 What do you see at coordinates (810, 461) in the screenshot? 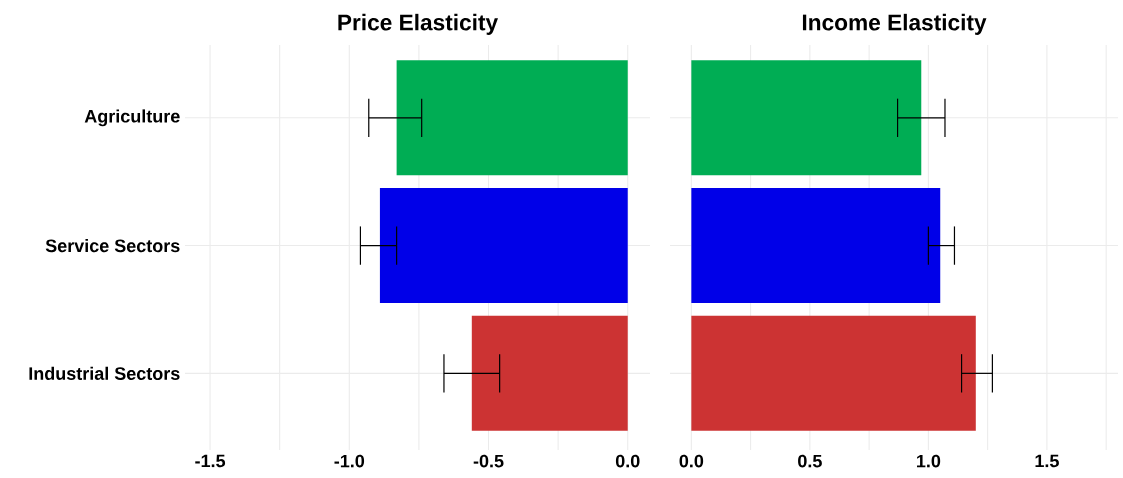
I see `x-tick-label: 0.5` at bounding box center [810, 461].